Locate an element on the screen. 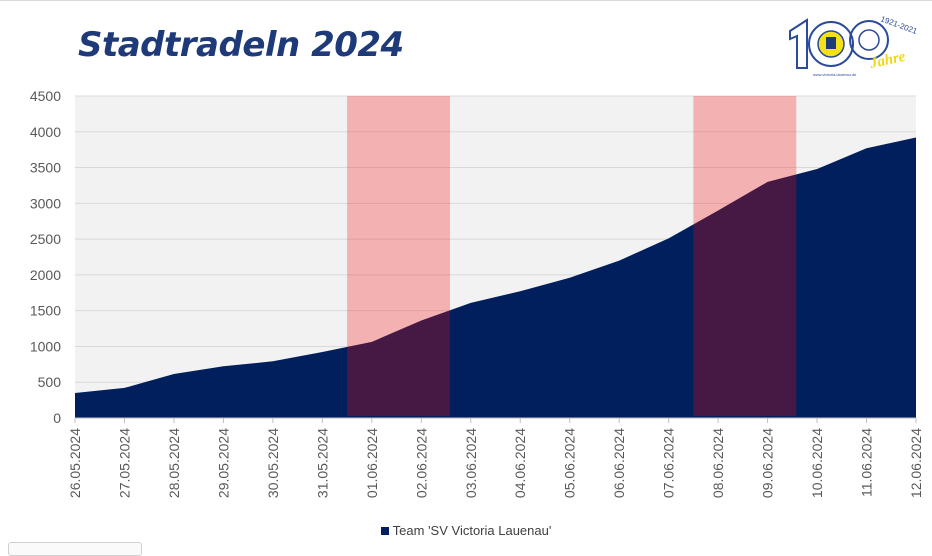 This screenshot has width=932, height=556. y-tick-label: 0 is located at coordinates (57, 418).